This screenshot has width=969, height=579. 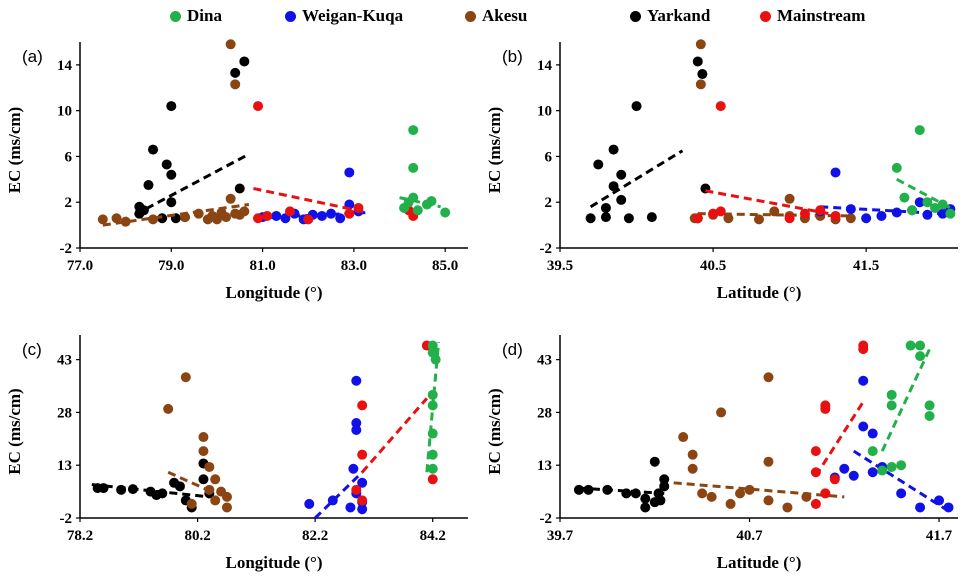 What do you see at coordinates (713, 266) in the screenshot?
I see `x-tick-label: 40.5` at bounding box center [713, 266].